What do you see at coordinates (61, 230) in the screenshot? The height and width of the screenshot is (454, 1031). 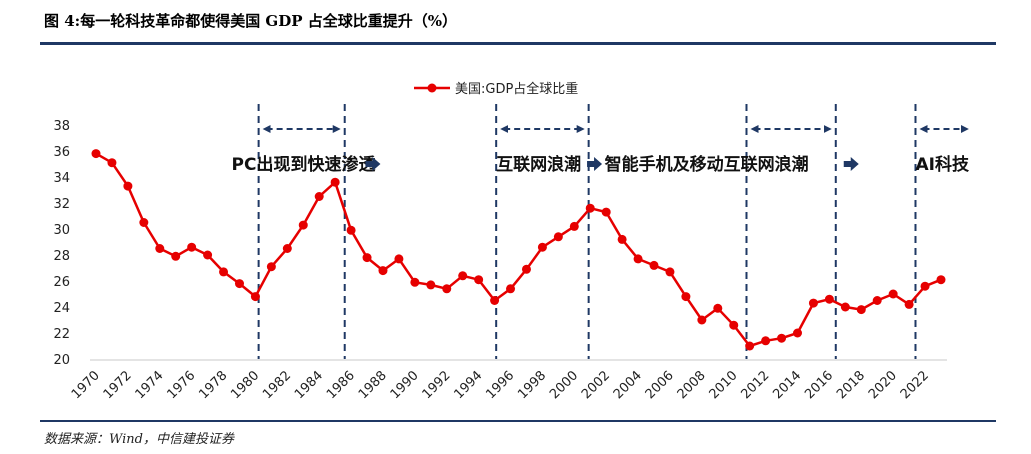 I see `y-tick-label: 30` at bounding box center [61, 230].